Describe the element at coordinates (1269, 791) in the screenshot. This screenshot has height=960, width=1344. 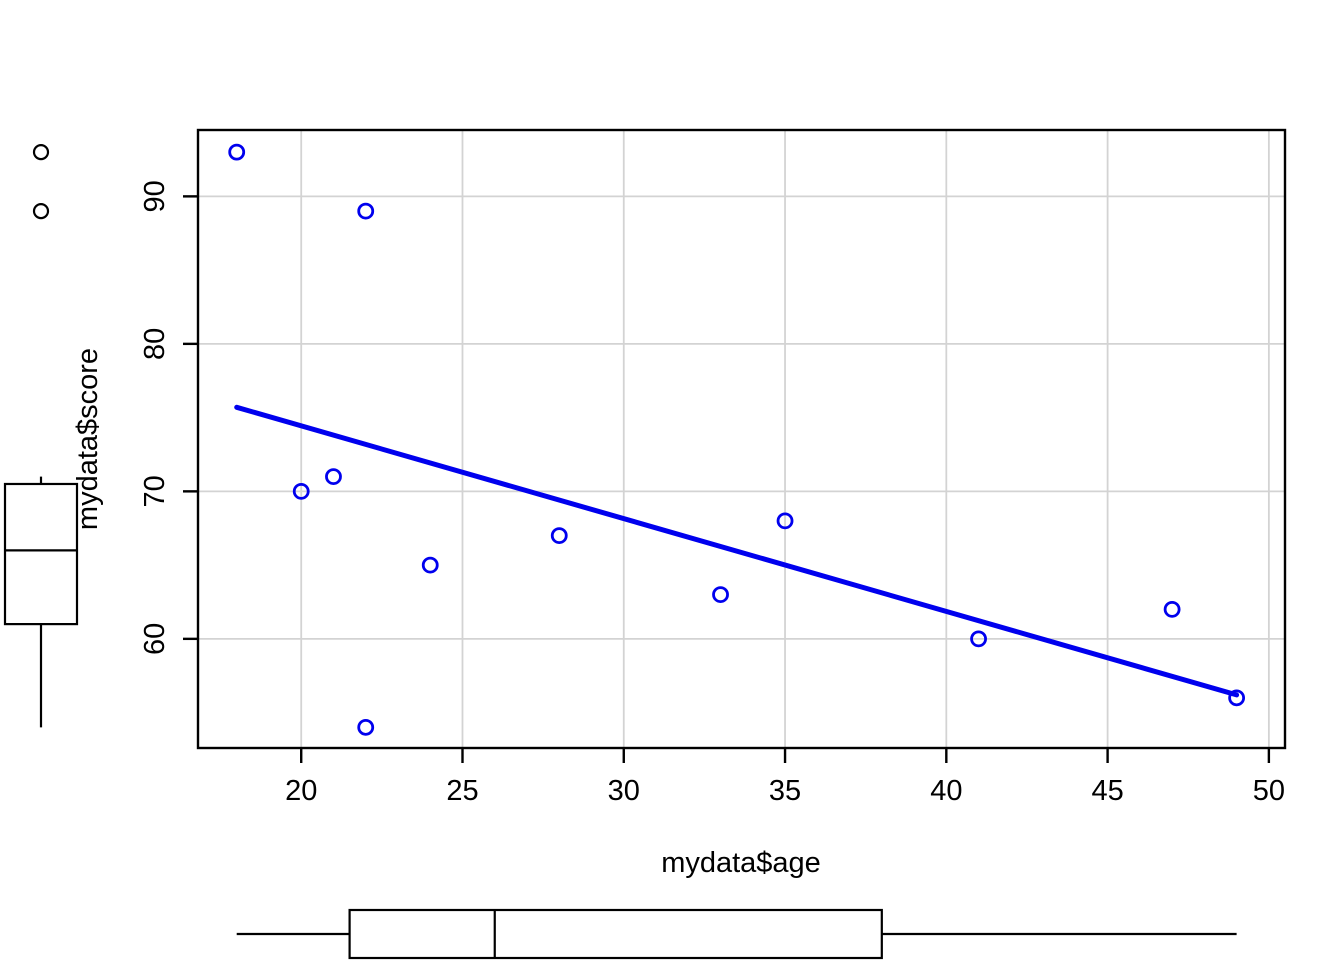
I see `x-tick-label: 50` at that location.